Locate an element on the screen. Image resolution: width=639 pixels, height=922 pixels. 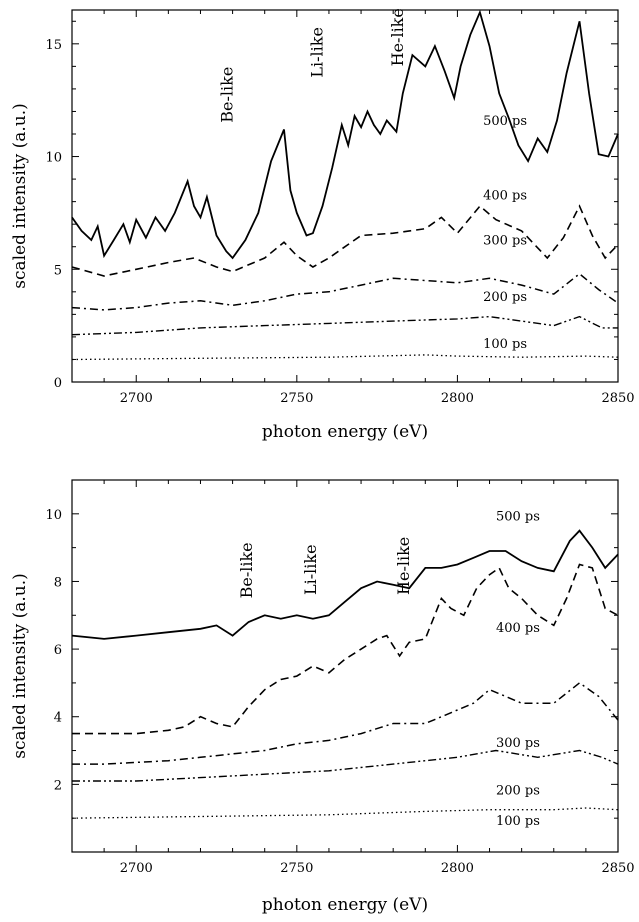
y-tick-label: 4 is located at coordinates (58, 718).